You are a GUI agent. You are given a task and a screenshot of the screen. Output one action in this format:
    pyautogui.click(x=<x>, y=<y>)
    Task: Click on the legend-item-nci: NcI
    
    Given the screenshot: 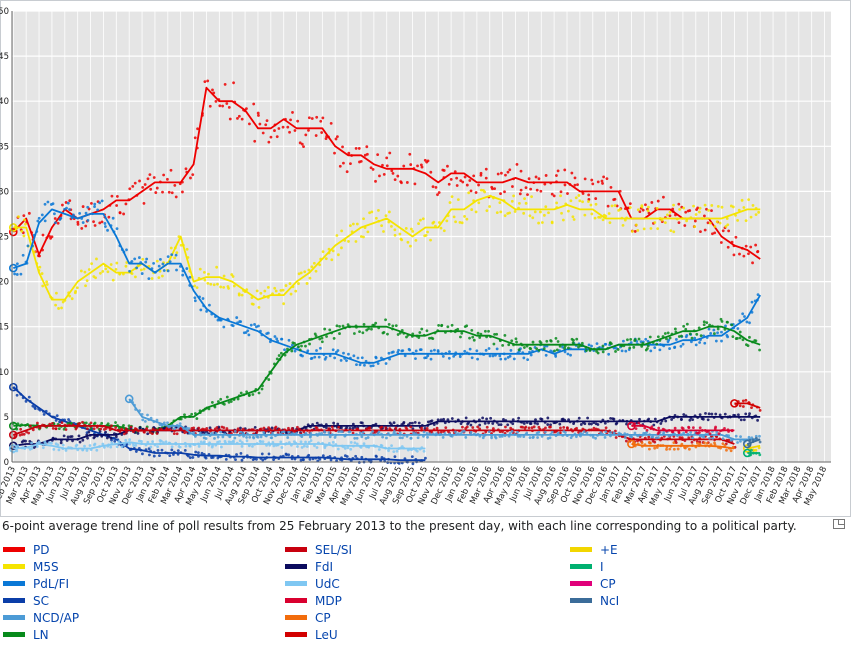 What is the action you would take?
    pyautogui.click(x=594, y=600)
    